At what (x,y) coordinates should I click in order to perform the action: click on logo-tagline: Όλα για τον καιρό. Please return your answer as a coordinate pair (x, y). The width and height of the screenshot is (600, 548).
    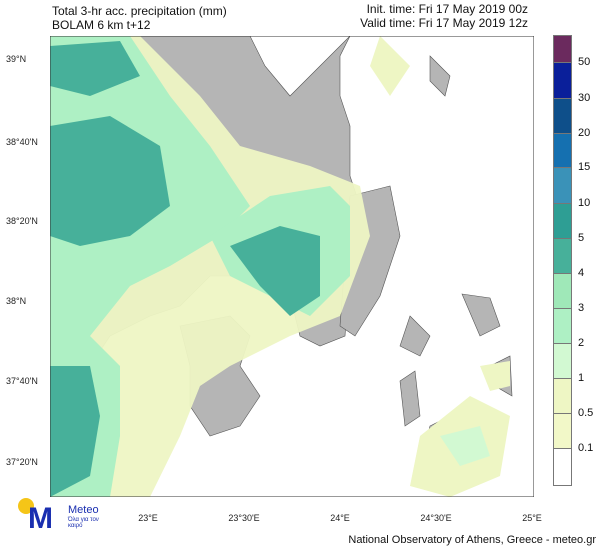
    Looking at the image, I should click on (83, 523).